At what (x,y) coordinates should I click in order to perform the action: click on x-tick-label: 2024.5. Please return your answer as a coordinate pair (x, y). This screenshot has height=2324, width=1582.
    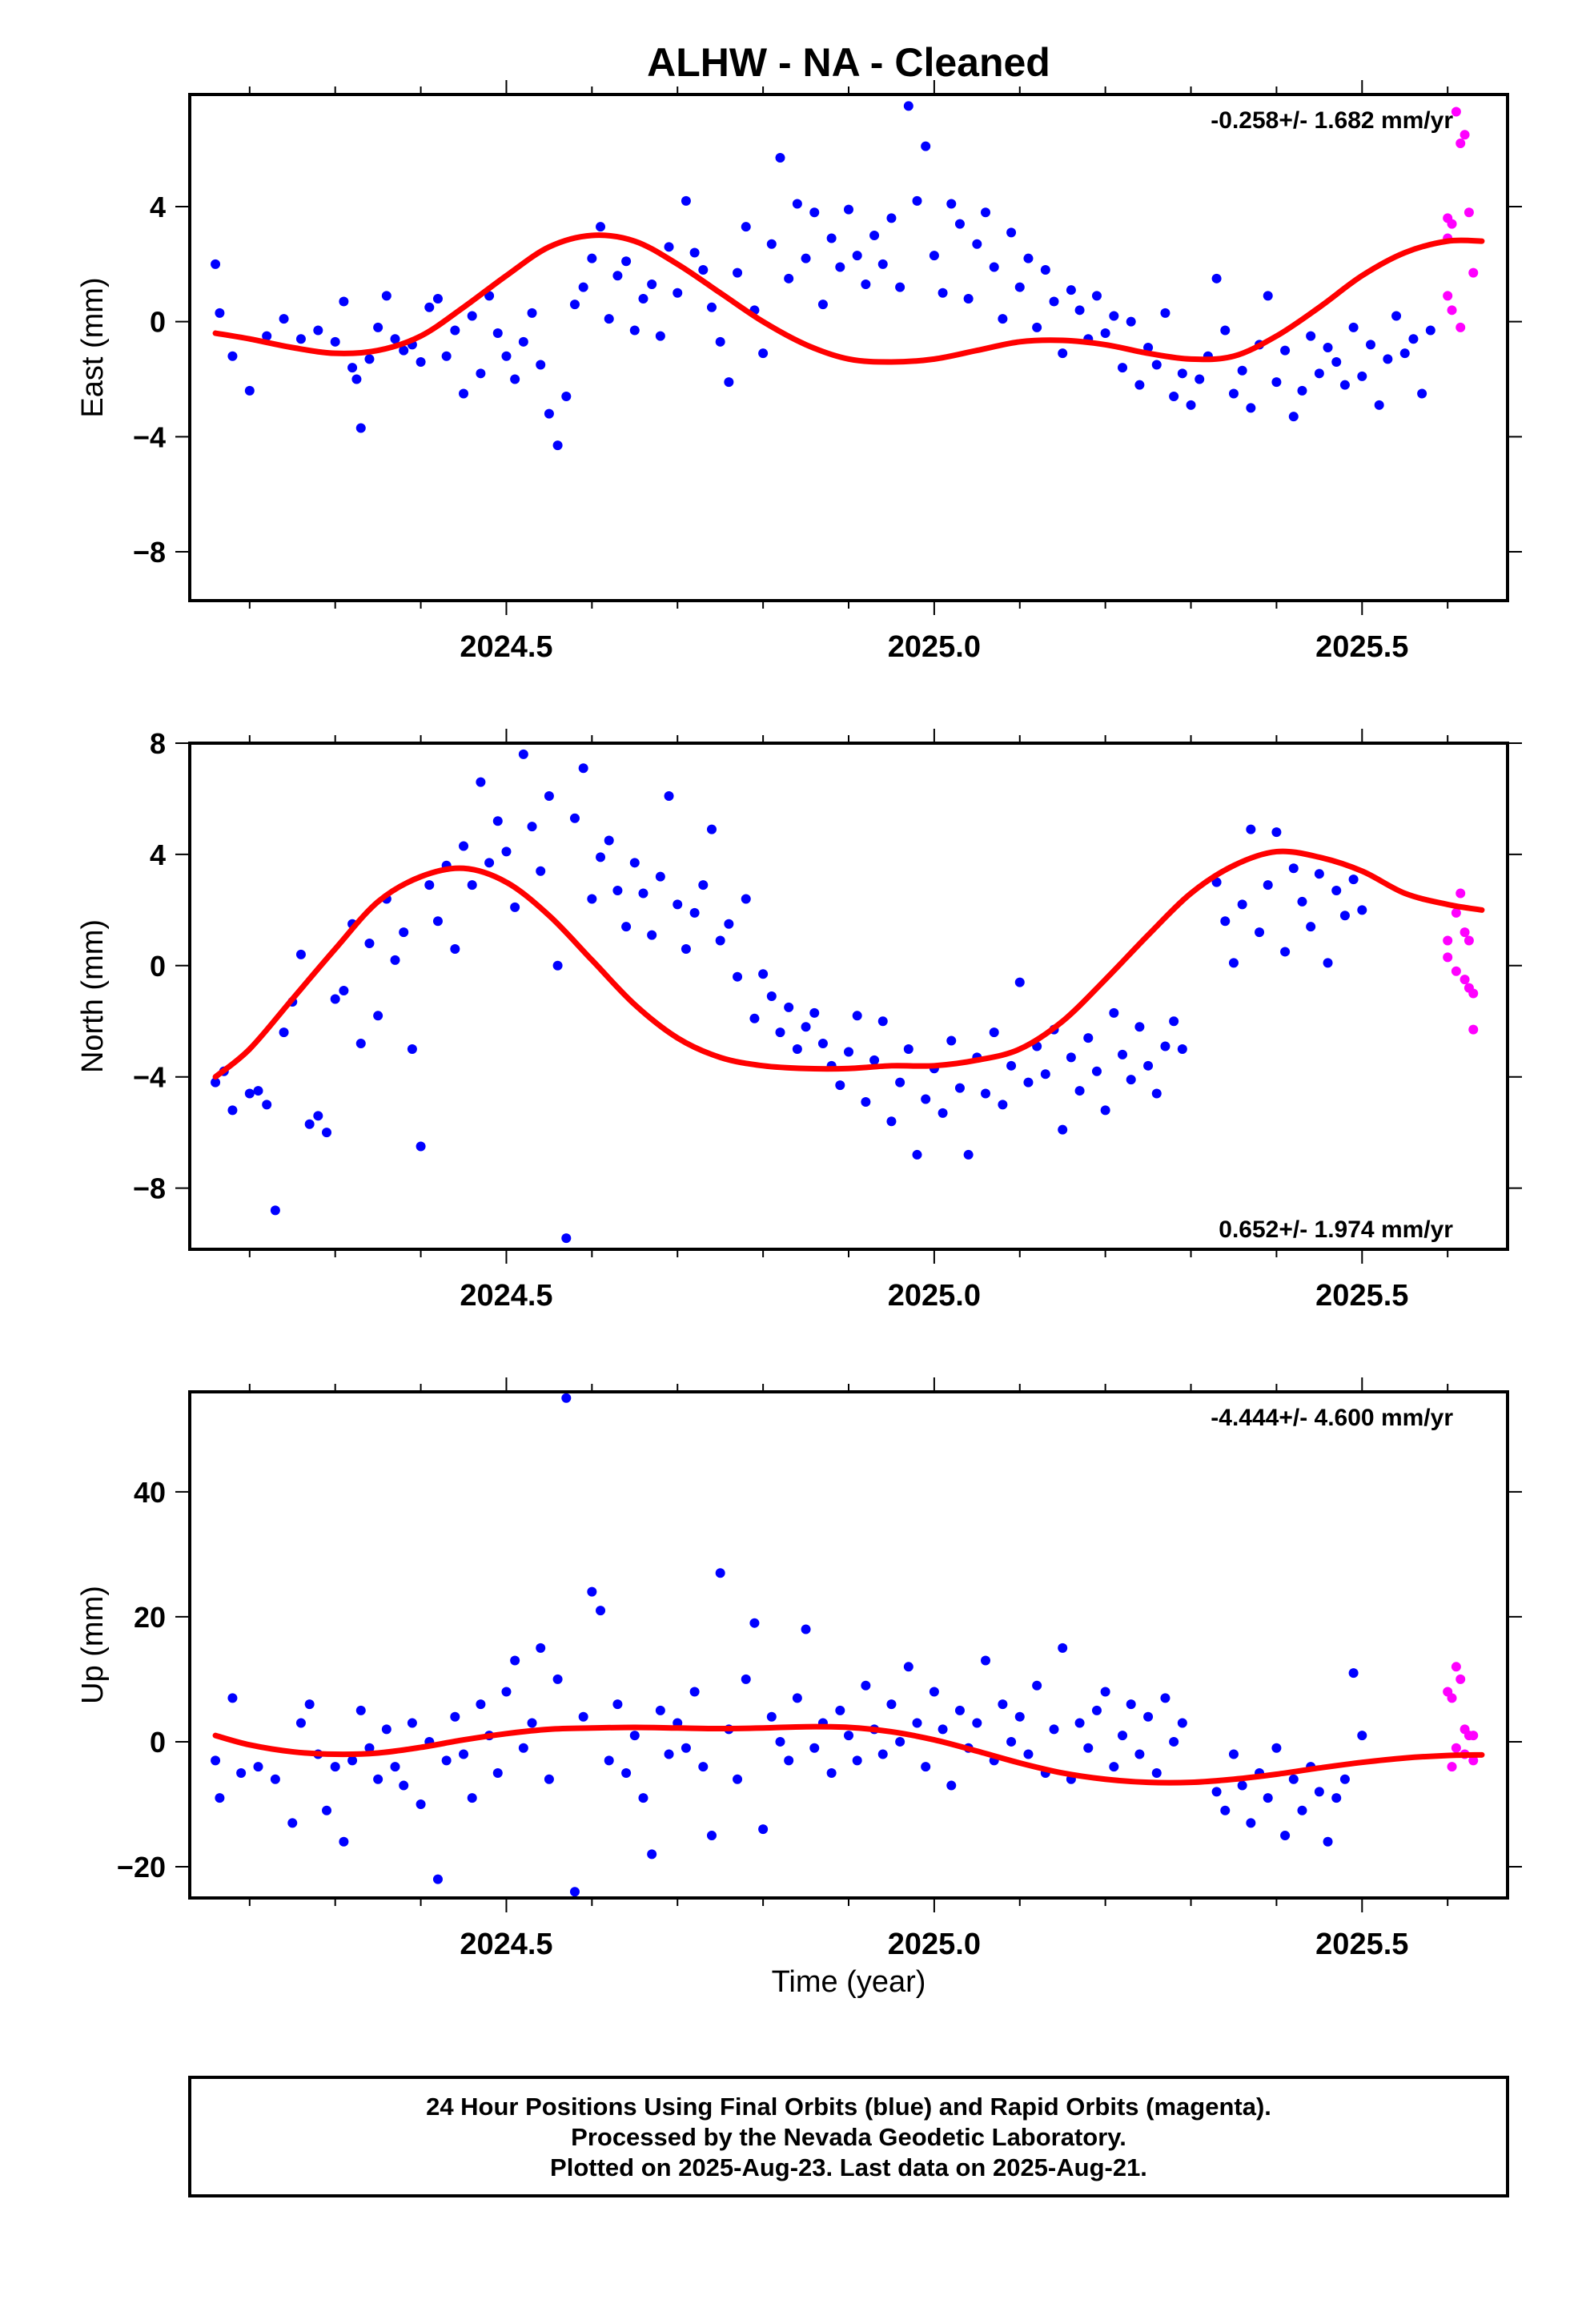
    Looking at the image, I should click on (506, 1944).